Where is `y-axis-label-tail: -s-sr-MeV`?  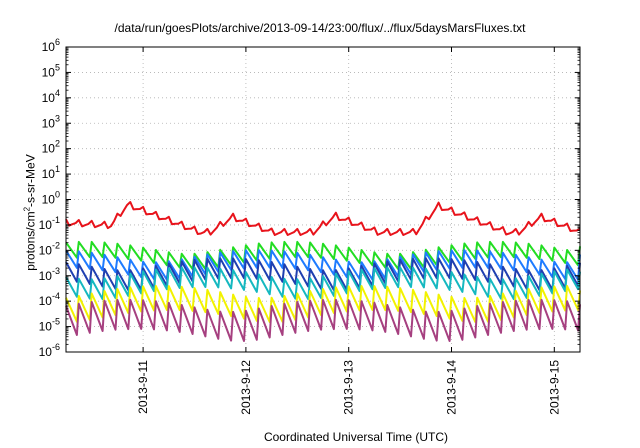
y-axis-label-tail: -s-sr-MeV is located at coordinates (30, 180).